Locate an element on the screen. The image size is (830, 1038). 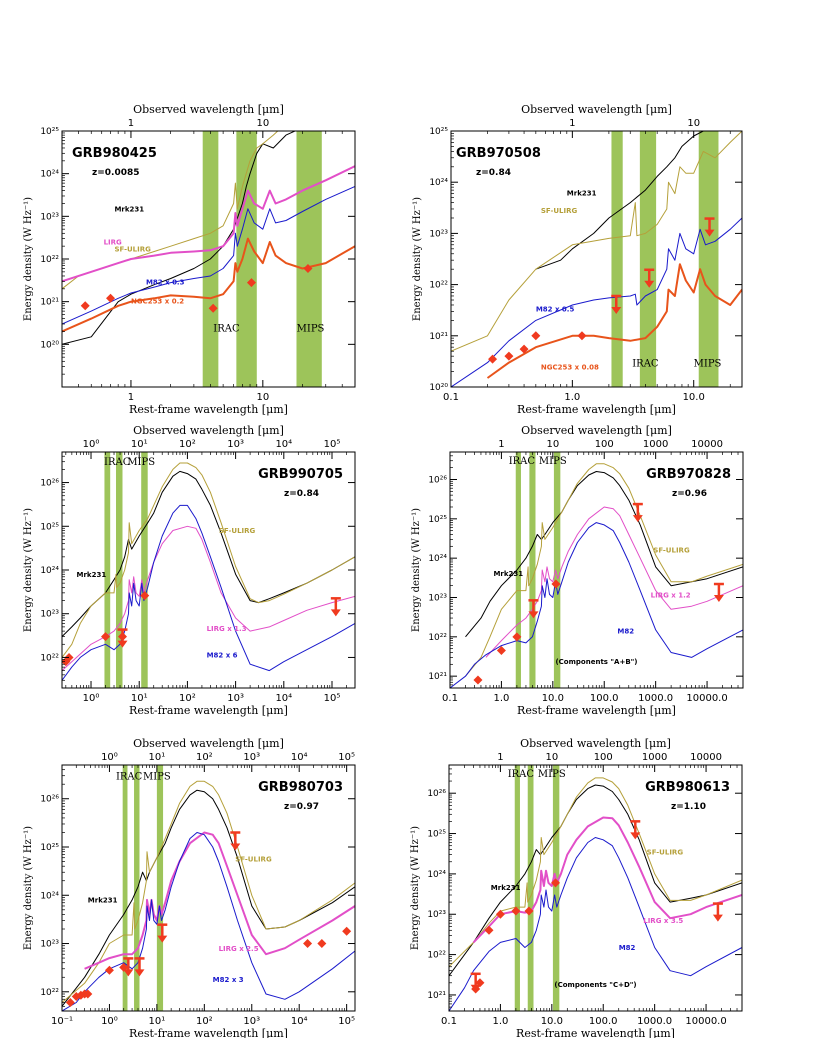
band-label: MIPS is located at coordinates (157, 777).